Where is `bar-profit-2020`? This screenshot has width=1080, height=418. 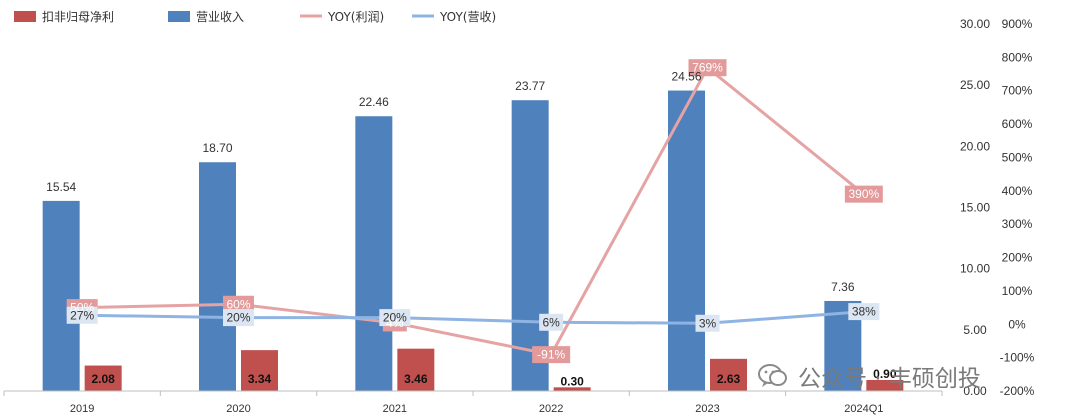 bar-profit-2020 is located at coordinates (259, 370).